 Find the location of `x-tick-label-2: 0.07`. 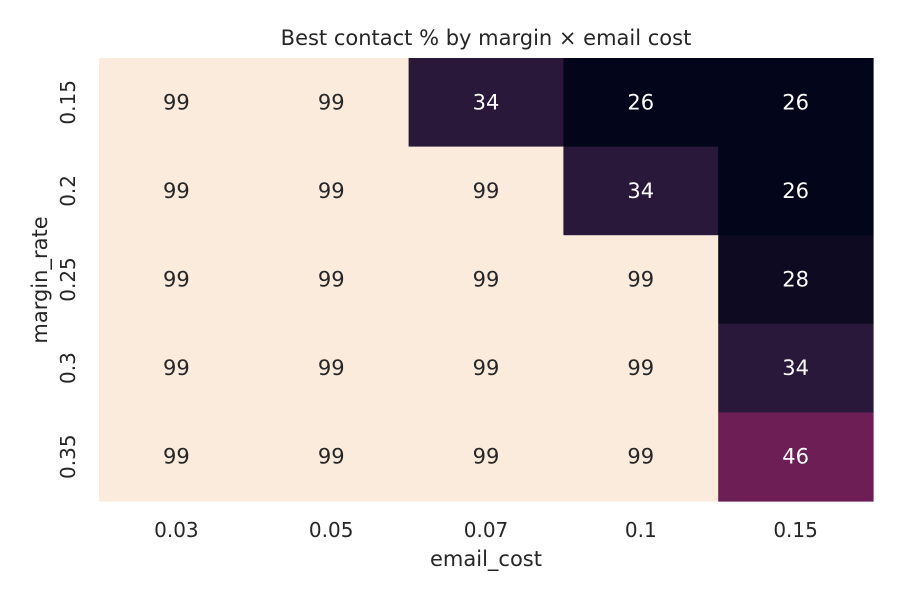

x-tick-label-2: 0.07 is located at coordinates (486, 530).